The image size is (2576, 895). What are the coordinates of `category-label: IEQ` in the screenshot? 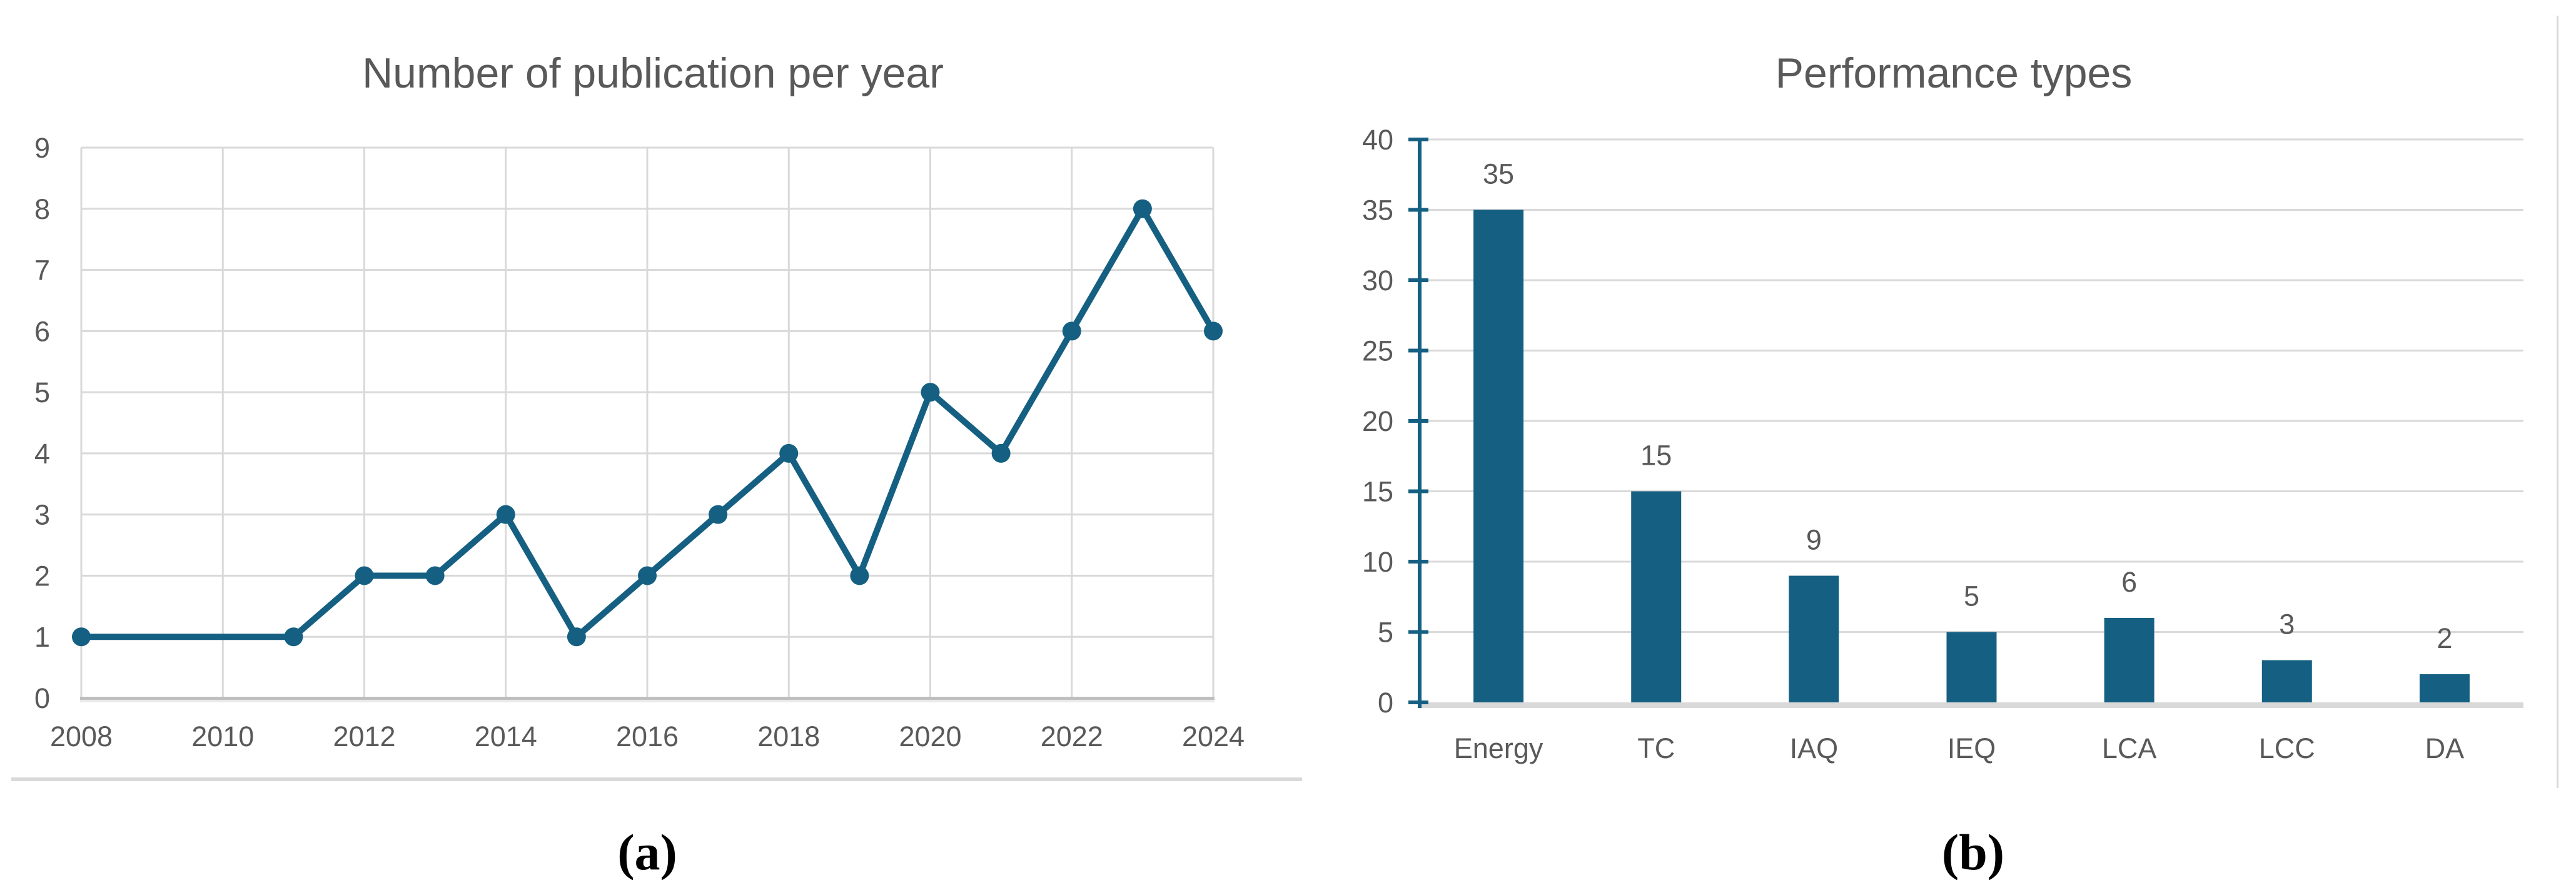 It's located at (1971, 748).